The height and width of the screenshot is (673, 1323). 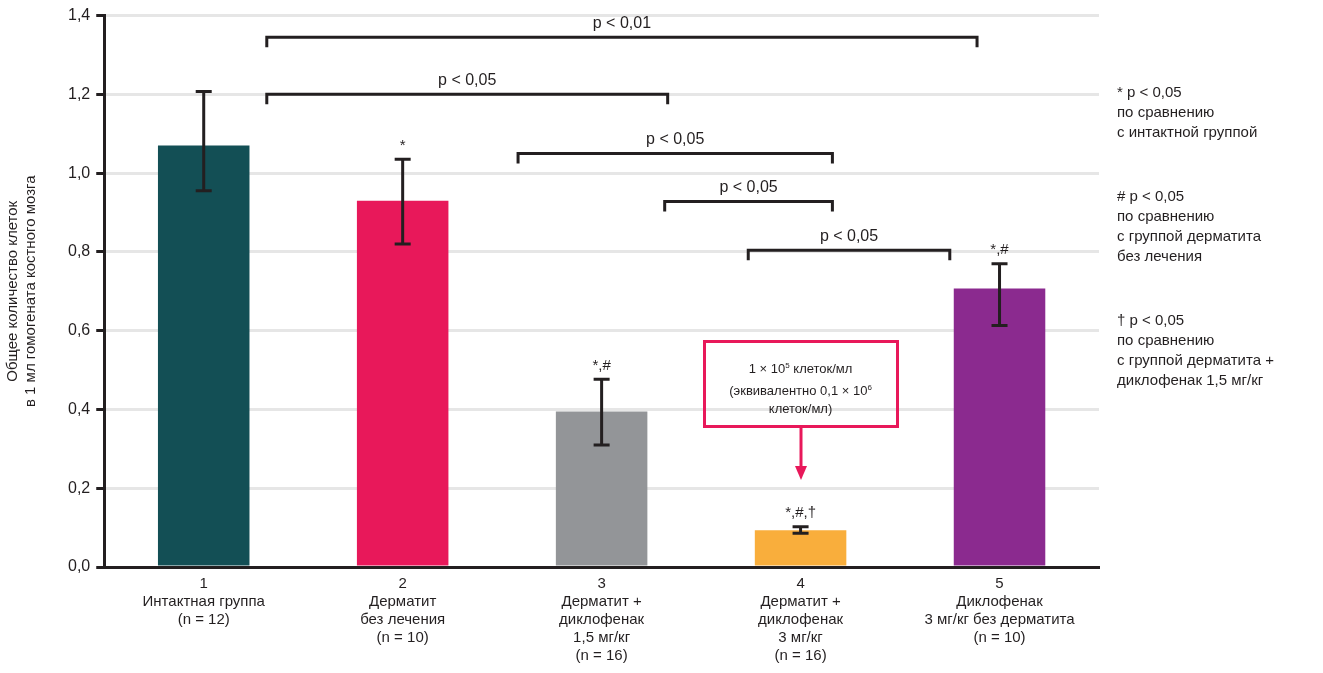 What do you see at coordinates (21, 291) in the screenshot?
I see `y-axis-title: Общее количество клеток в 1 мл гомогената костного мозга` at bounding box center [21, 291].